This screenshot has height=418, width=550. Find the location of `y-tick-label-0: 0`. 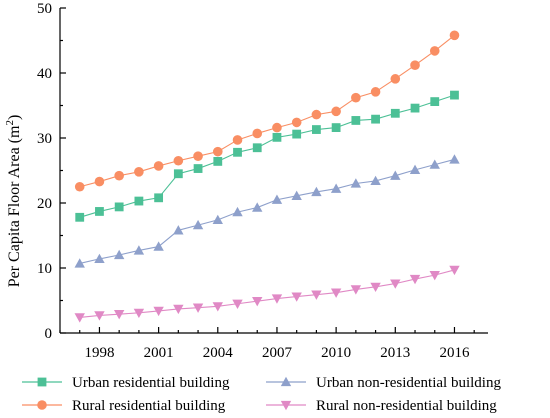

y-tick-label-0: 0 is located at coordinates (49, 334).